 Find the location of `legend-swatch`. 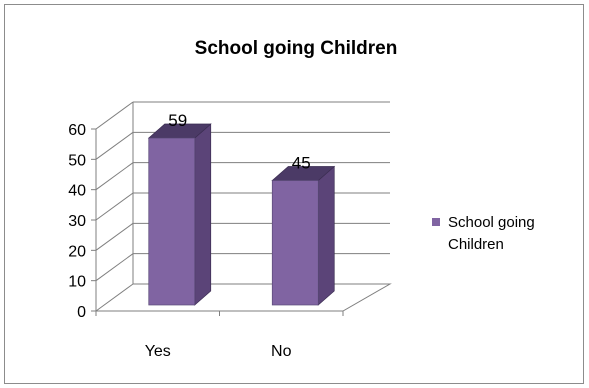

legend-swatch is located at coordinates (436, 222).